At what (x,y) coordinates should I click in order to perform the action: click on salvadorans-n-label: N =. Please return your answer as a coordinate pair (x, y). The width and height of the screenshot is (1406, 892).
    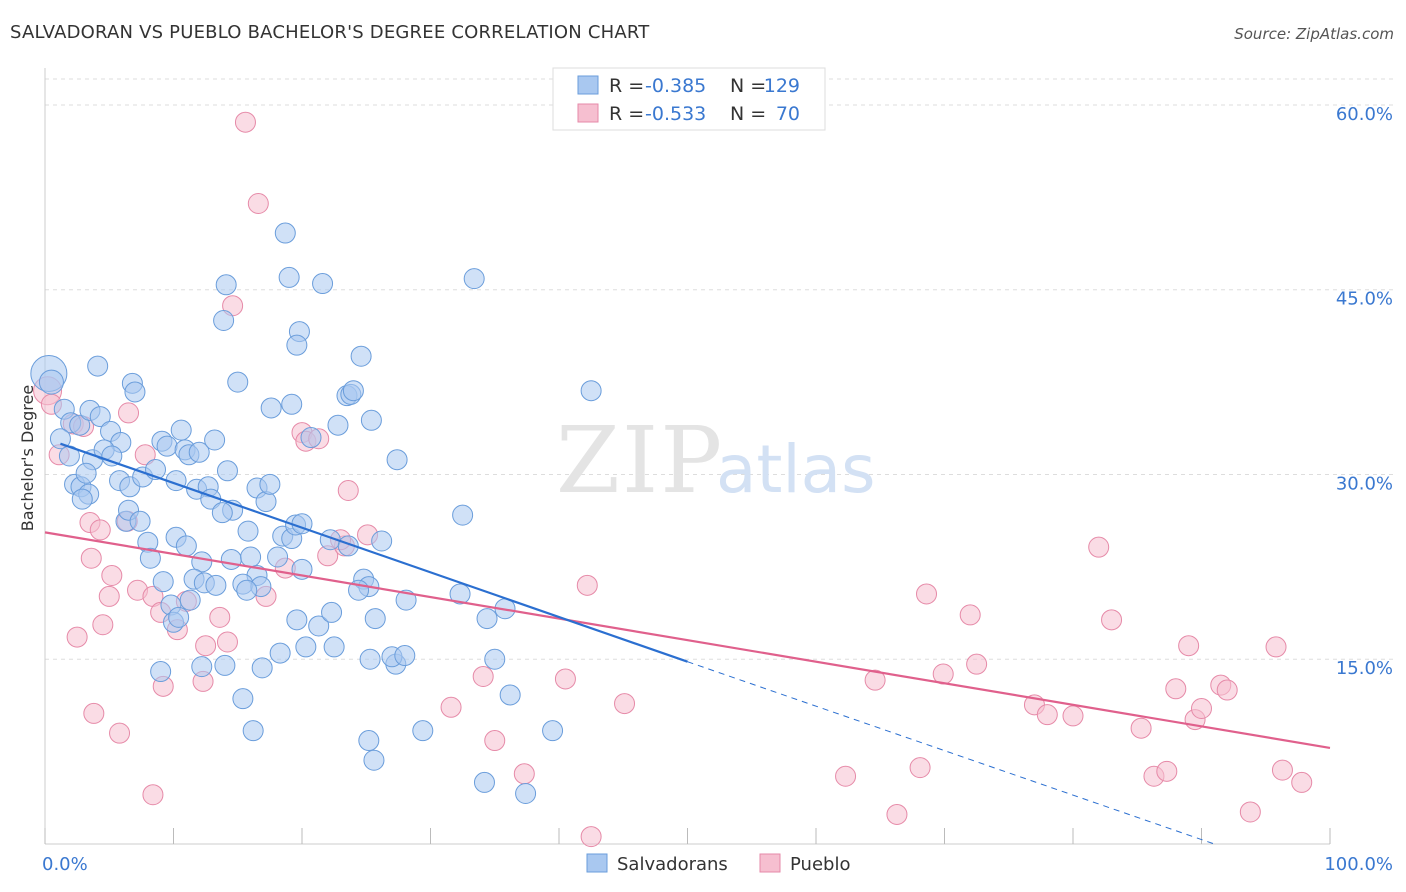
    Looking at the image, I should click on (748, 86).